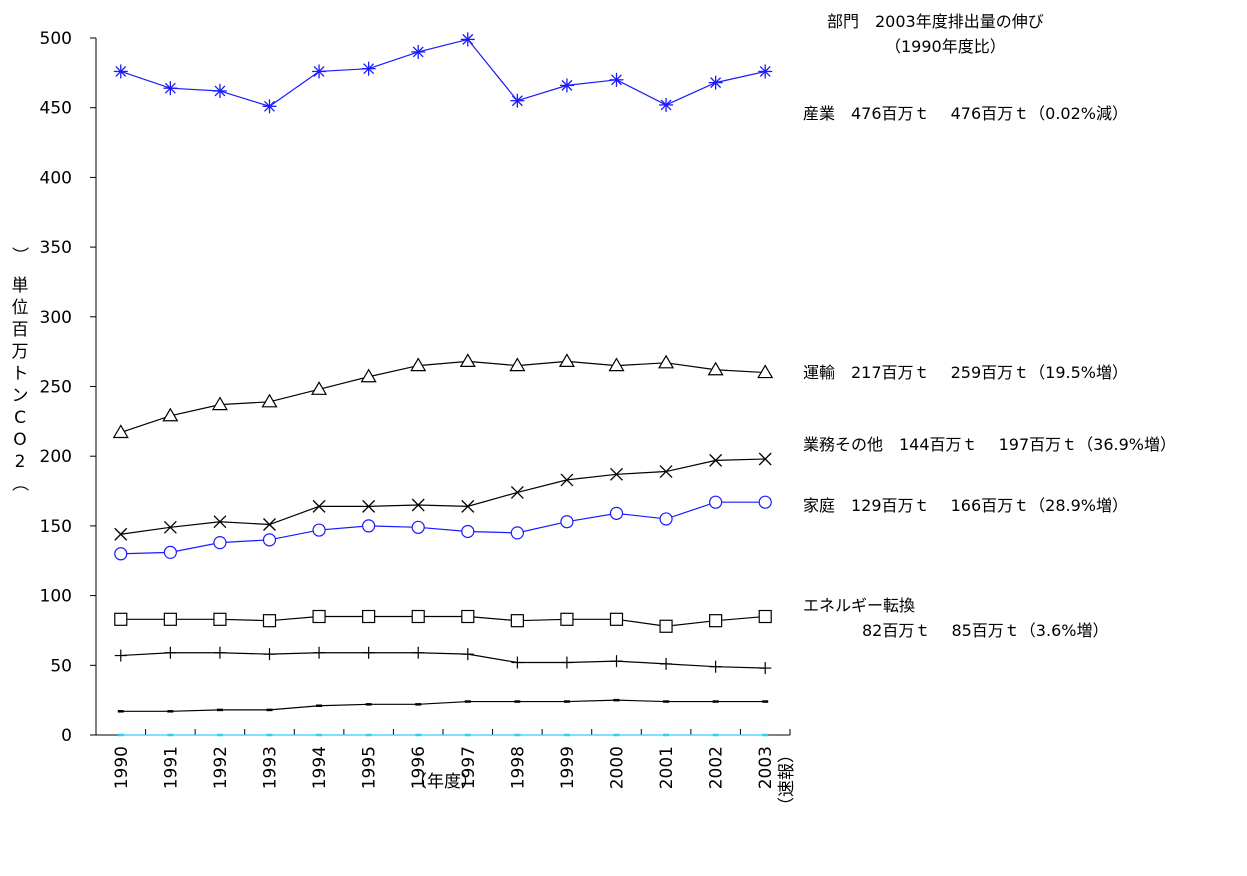  What do you see at coordinates (985, 630) in the screenshot?
I see `label-energy-values: 82百万ｔ 85百万ｔ（3.6%増）` at bounding box center [985, 630].